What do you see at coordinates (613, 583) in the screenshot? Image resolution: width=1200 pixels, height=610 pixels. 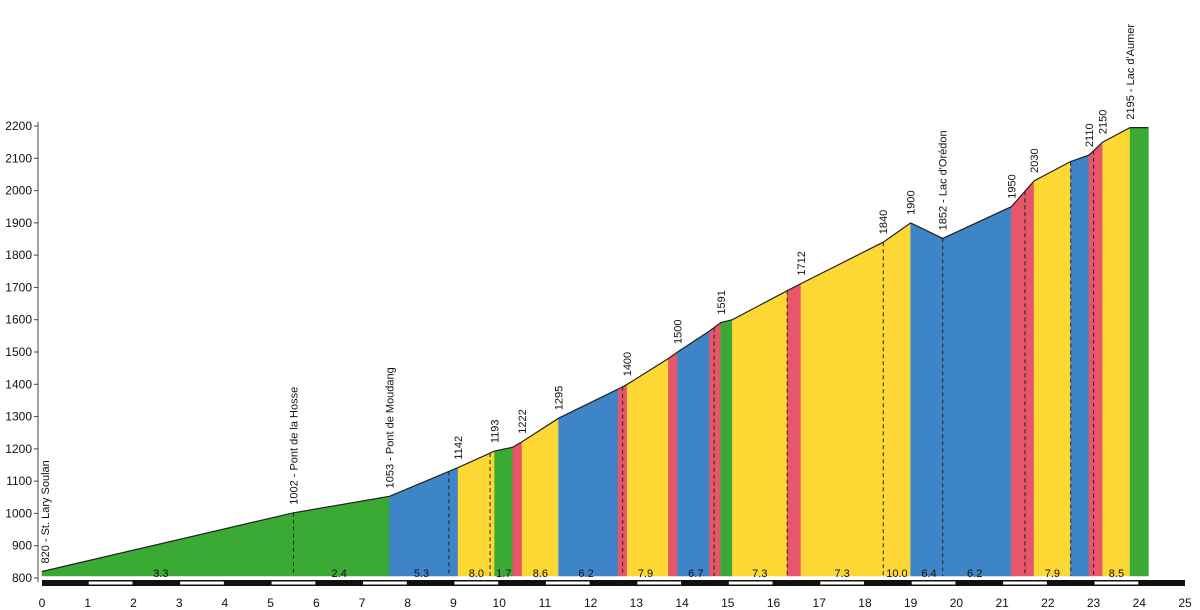 I see `x-axis-bar` at bounding box center [613, 583].